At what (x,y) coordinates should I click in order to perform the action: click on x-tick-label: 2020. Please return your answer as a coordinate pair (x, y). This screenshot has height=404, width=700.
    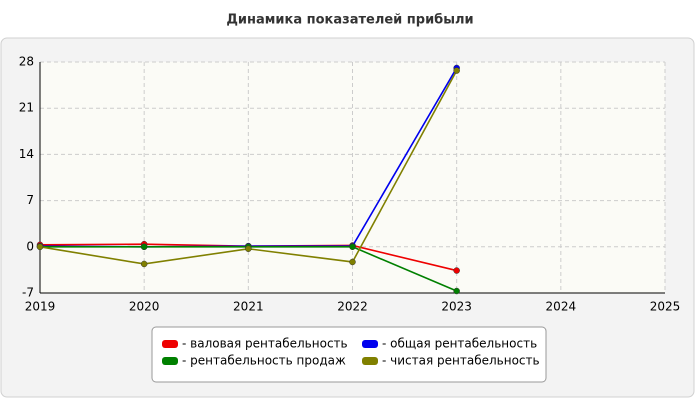
    Looking at the image, I should click on (144, 307).